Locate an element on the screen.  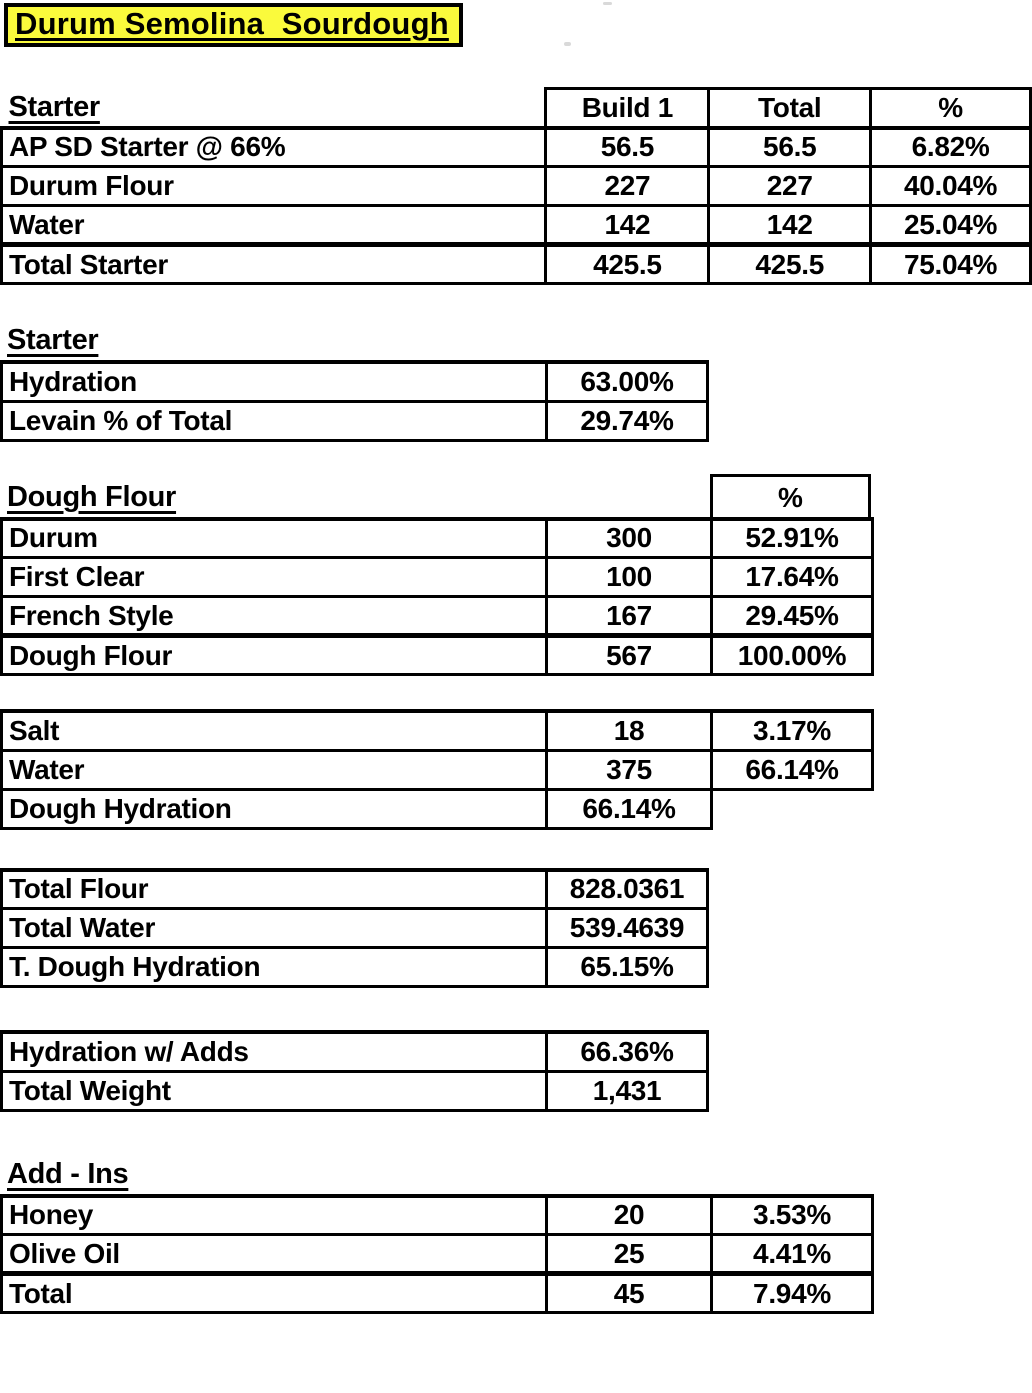
table-row: Honey 20 3.53% is located at coordinates (437, 1214).